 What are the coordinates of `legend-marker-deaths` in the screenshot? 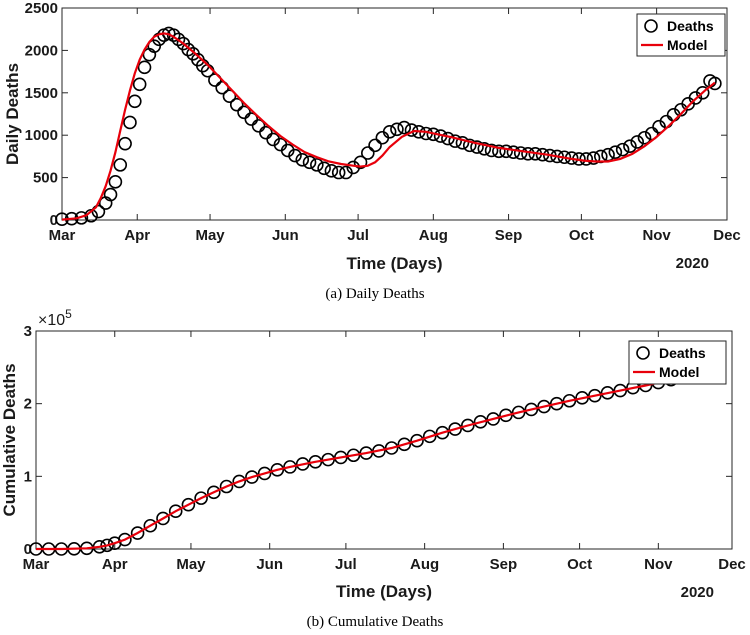 It's located at (651, 26).